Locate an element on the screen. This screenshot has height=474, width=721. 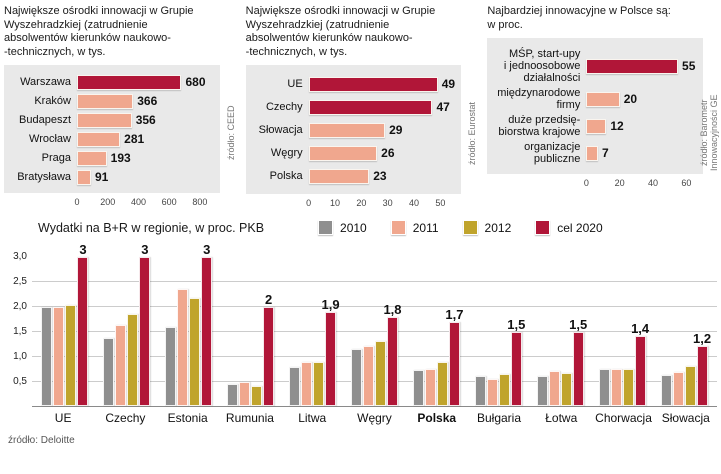
x-axis-area: 0 10 20 30 40 50 is located at coordinates (382, 203).